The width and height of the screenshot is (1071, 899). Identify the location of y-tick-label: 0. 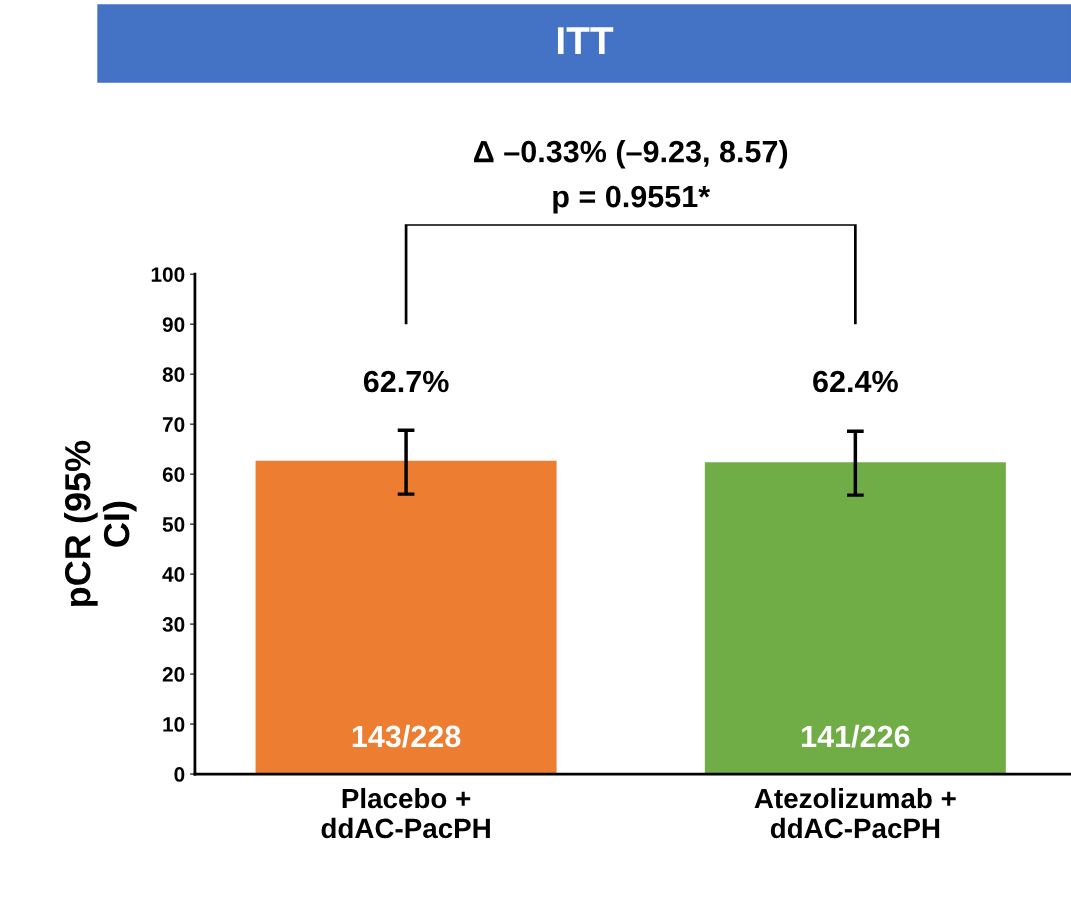
(179, 774).